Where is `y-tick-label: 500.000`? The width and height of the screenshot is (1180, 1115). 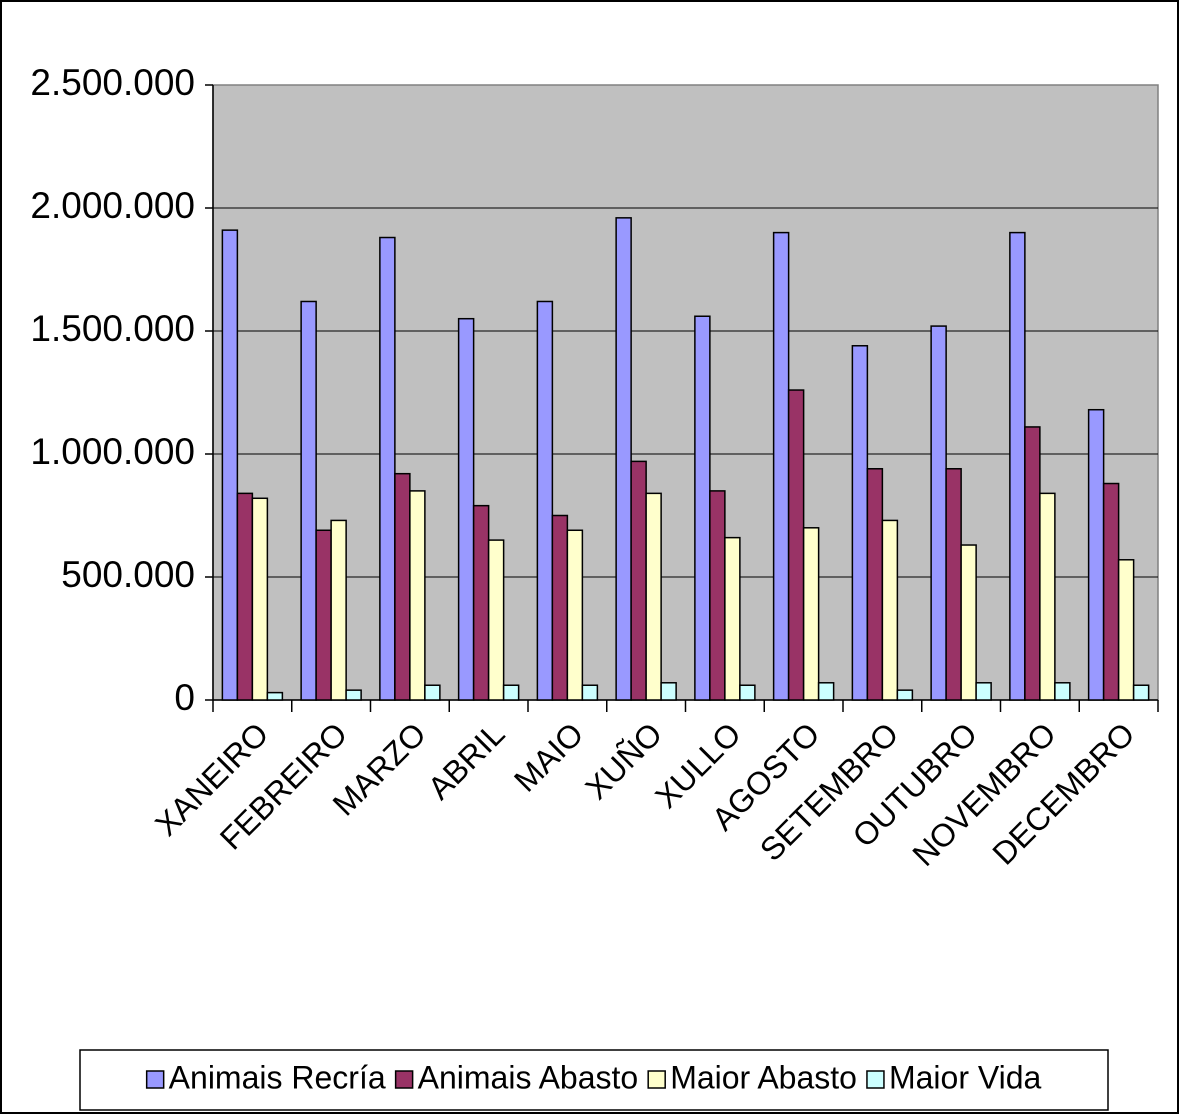 y-tick-label: 500.000 is located at coordinates (128, 574).